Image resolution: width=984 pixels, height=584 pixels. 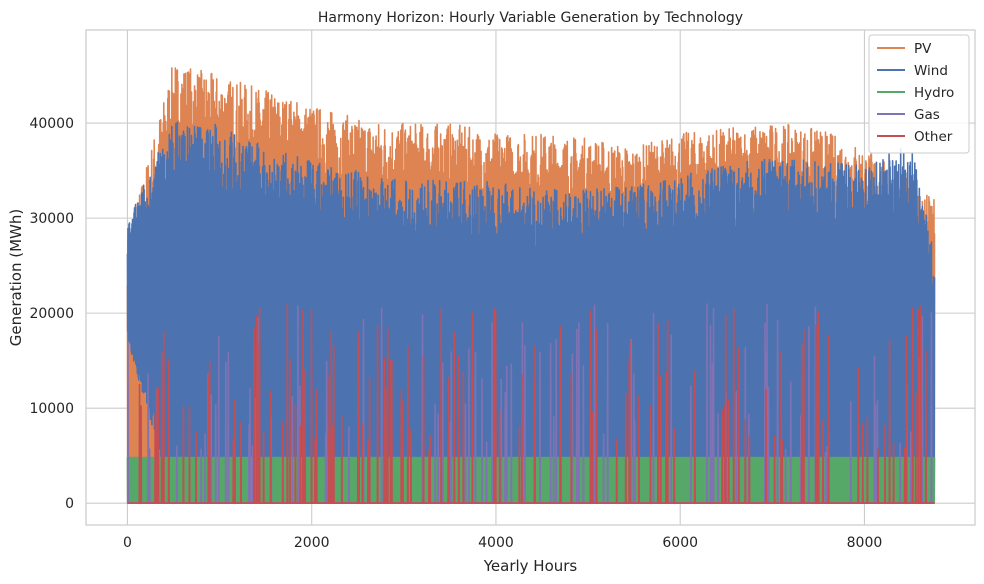 I want to click on y-tick-label: 40000, so click(x=51, y=124).